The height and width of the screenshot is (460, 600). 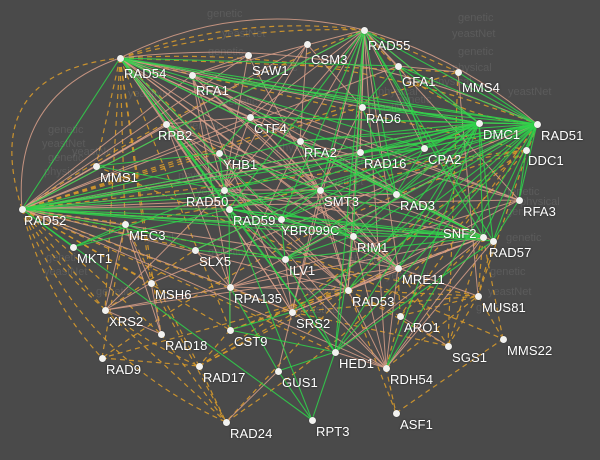 I want to click on node-mkt1, so click(x=73, y=247).